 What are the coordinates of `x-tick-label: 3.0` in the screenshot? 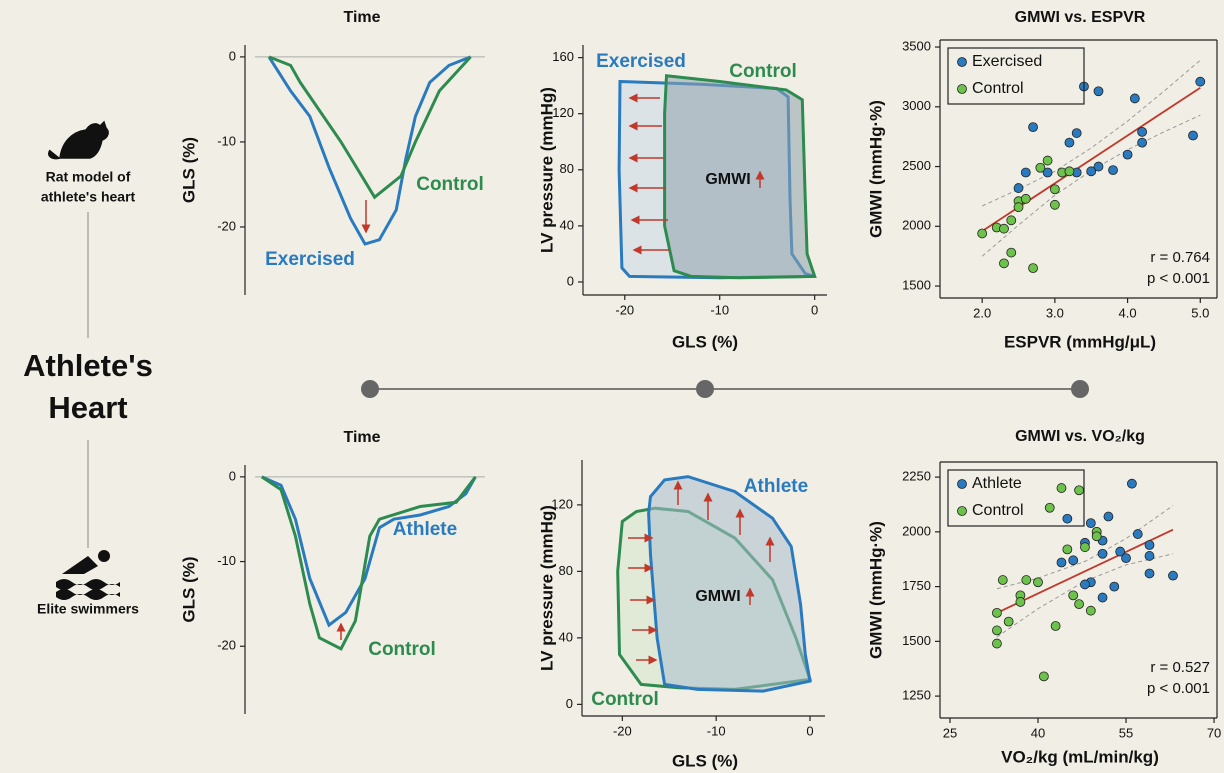 It's located at (1055, 312).